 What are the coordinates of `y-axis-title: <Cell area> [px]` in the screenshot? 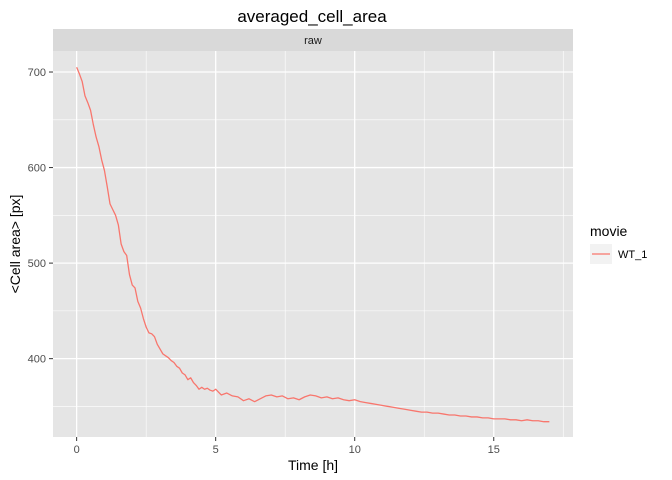 It's located at (15, 244).